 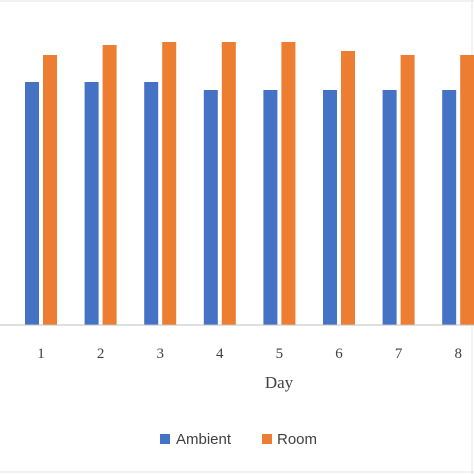 What do you see at coordinates (280, 354) in the screenshot?
I see `x-tick-label-5: 5` at bounding box center [280, 354].